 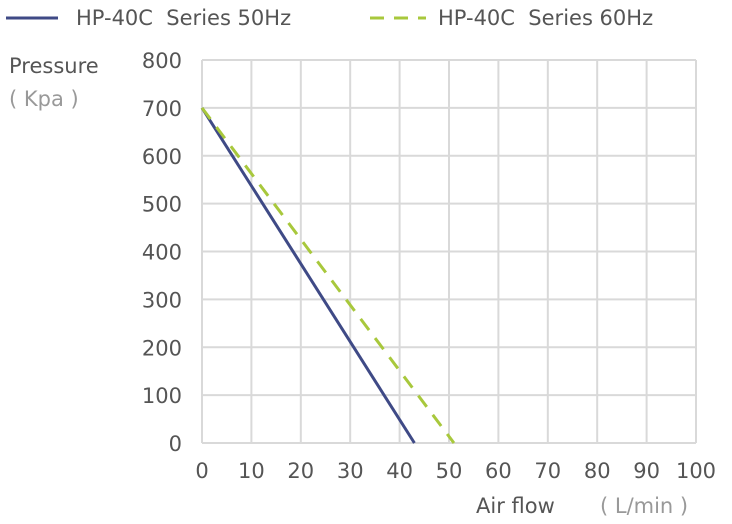 What do you see at coordinates (162, 348) in the screenshot?
I see `y-tick-label: 200` at bounding box center [162, 348].